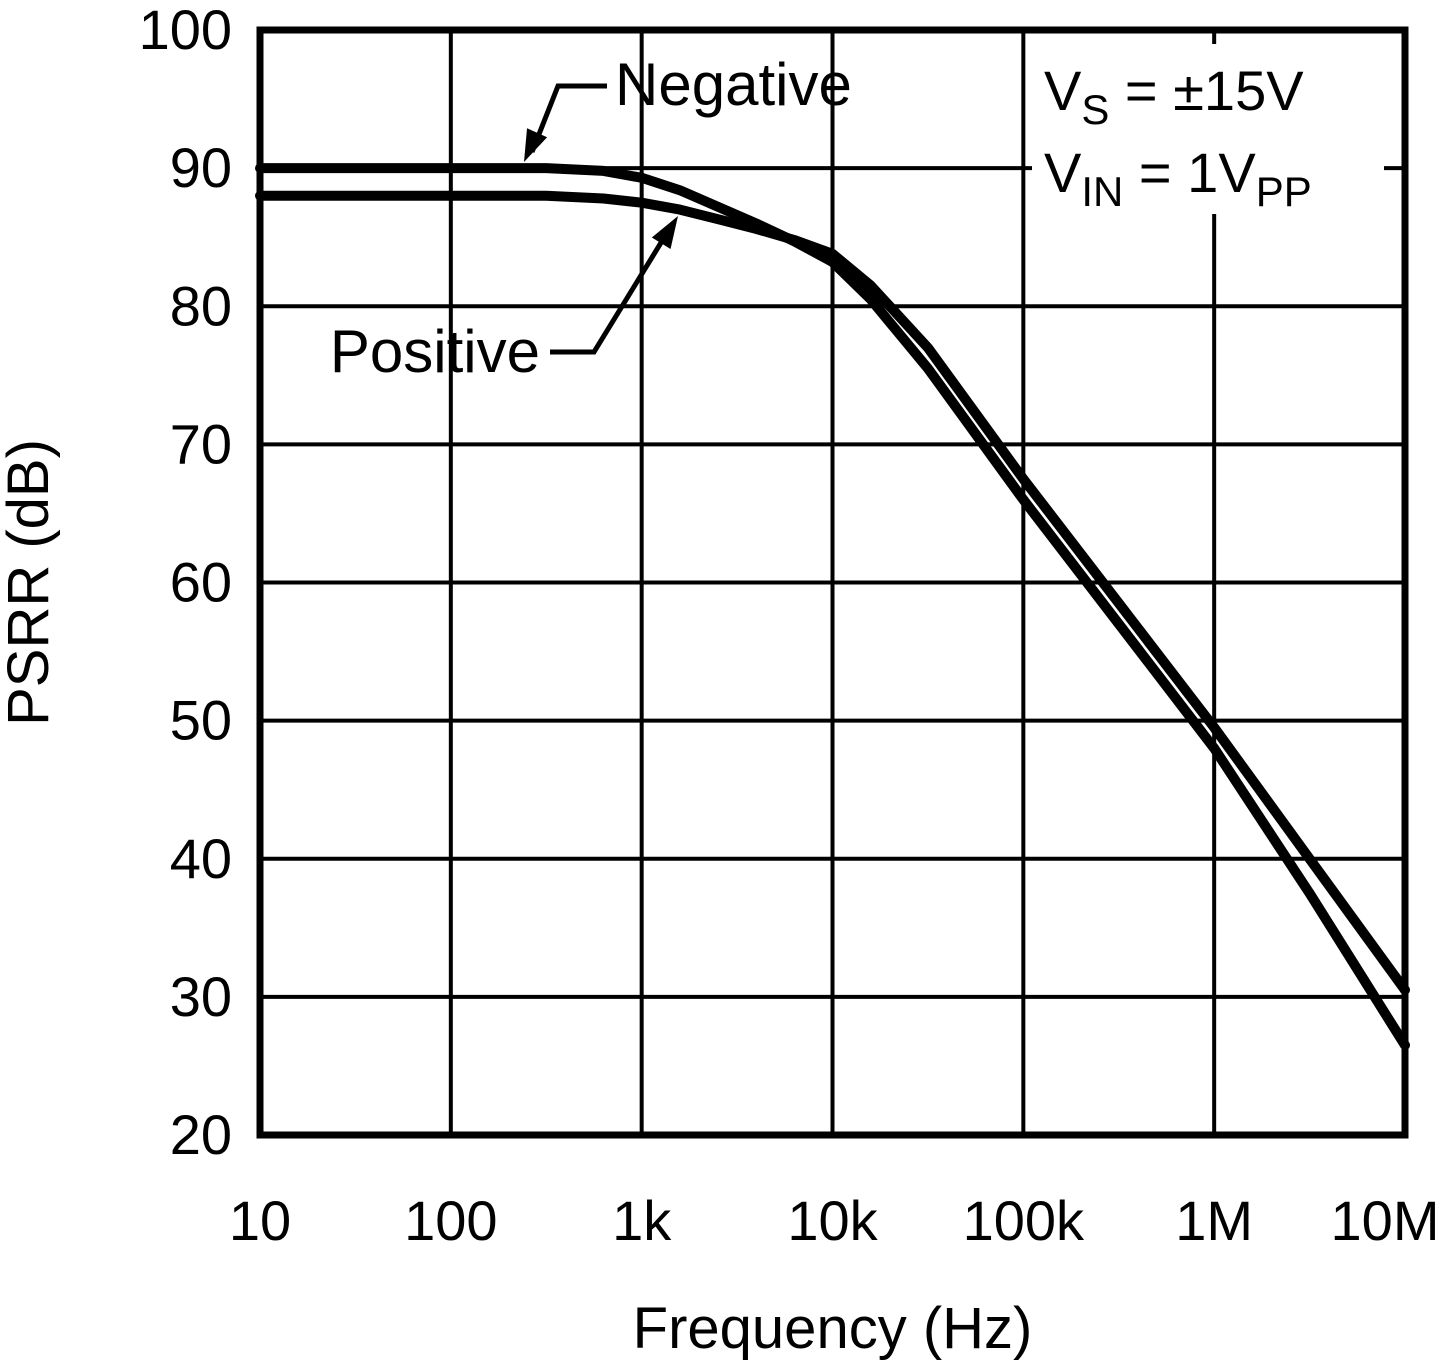 The width and height of the screenshot is (1450, 1367). What do you see at coordinates (260, 1220) in the screenshot?
I see `x-tick-label: 10` at bounding box center [260, 1220].